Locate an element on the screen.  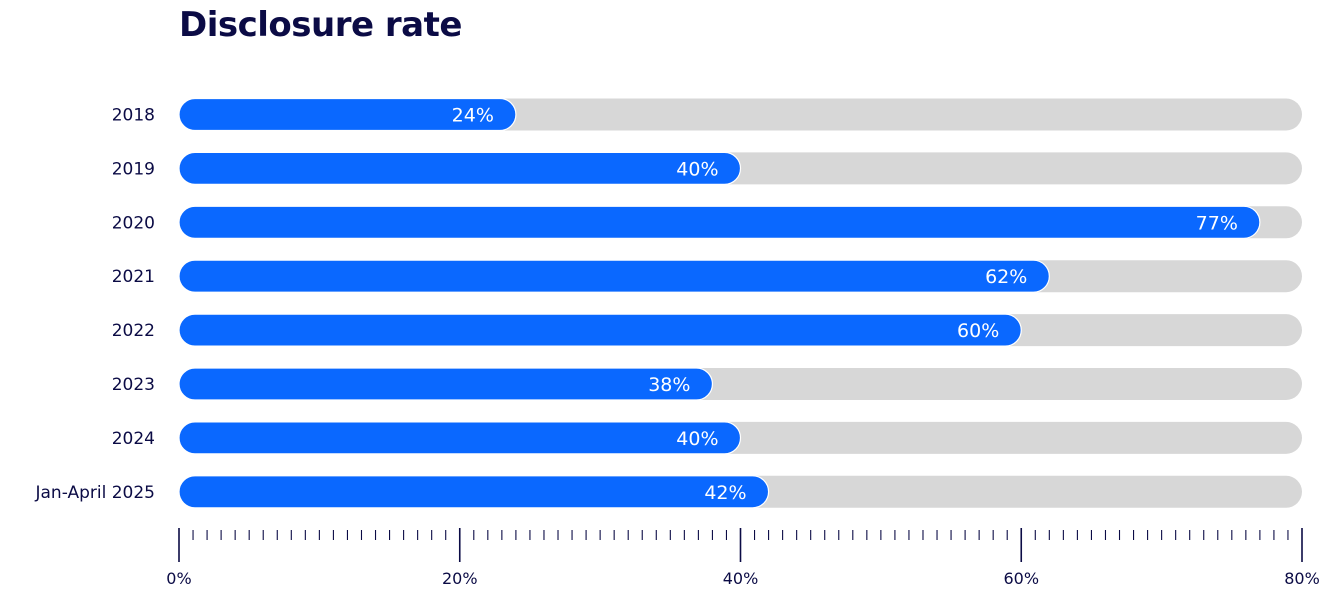
category-label: 2018 is located at coordinates (133, 116).